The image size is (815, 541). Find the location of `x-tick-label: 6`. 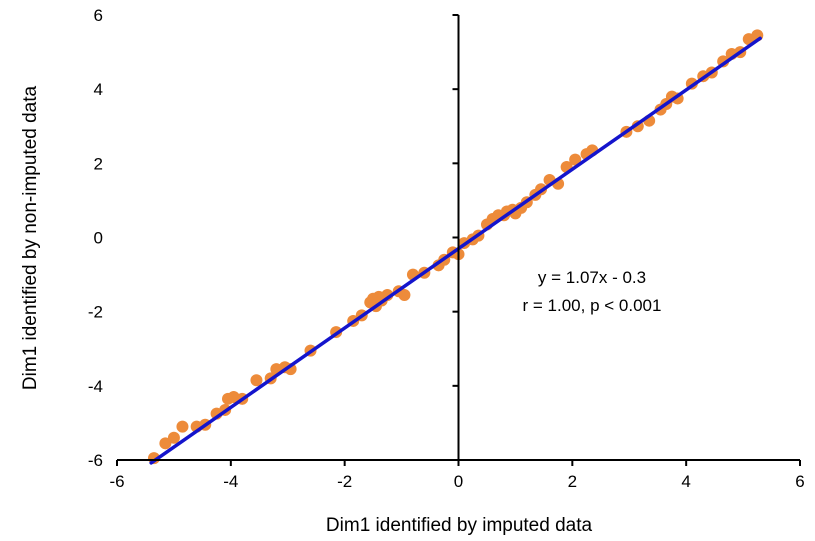

x-tick-label: 6 is located at coordinates (799, 481).